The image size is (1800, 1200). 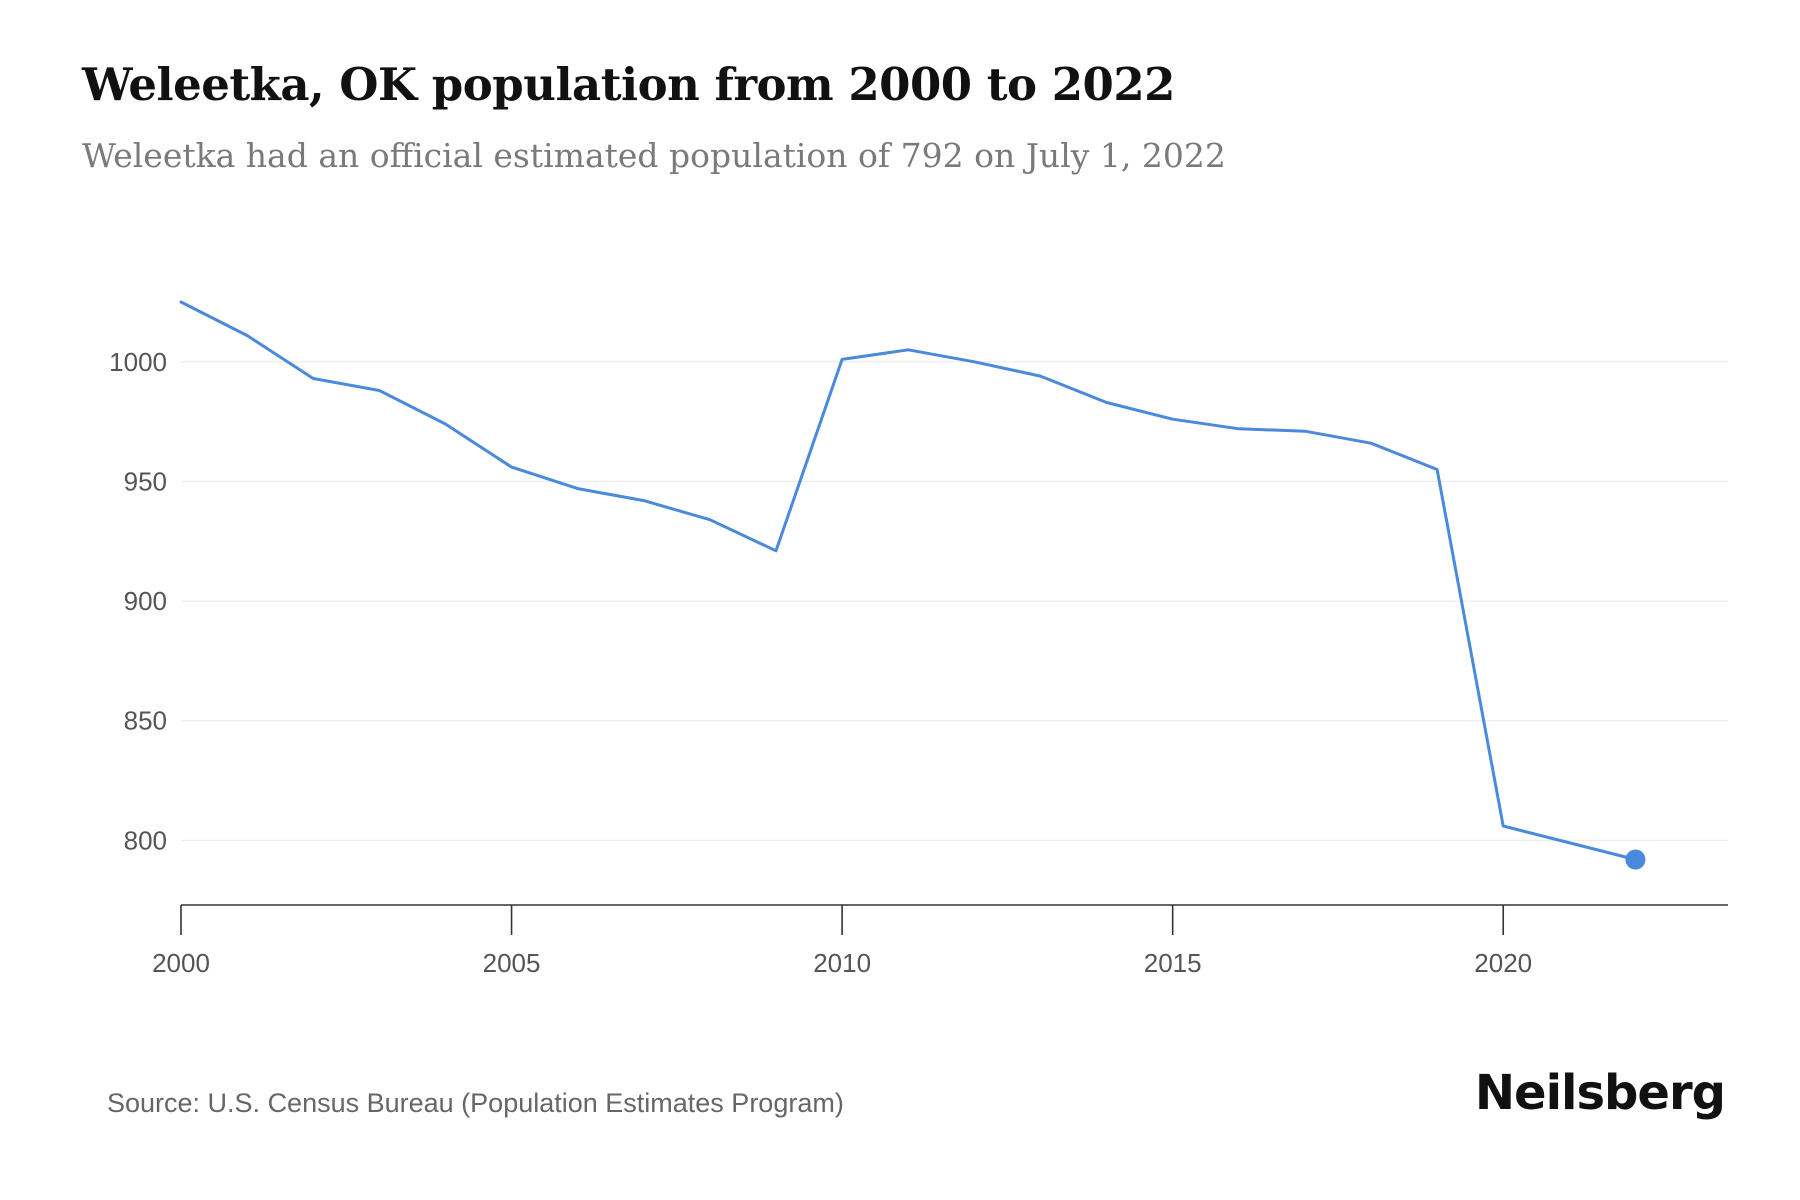 What do you see at coordinates (181, 963) in the screenshot?
I see `x-tick-label-2000: 2000` at bounding box center [181, 963].